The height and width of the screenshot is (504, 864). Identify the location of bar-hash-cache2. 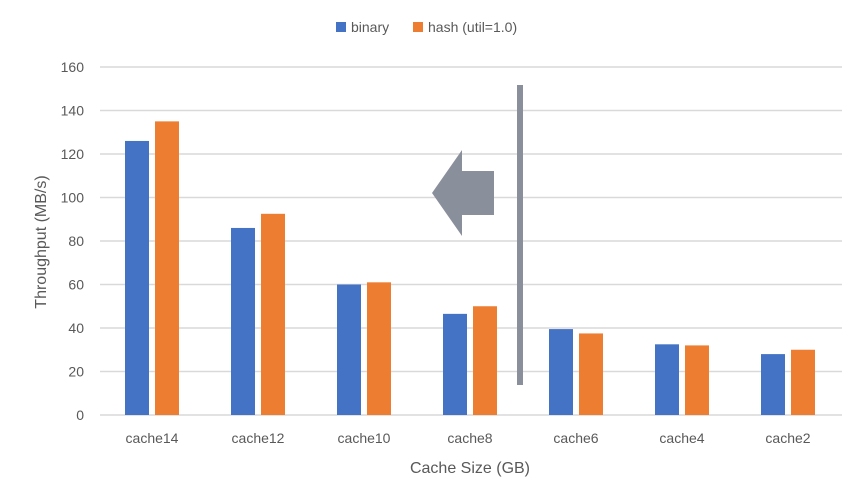
(803, 382).